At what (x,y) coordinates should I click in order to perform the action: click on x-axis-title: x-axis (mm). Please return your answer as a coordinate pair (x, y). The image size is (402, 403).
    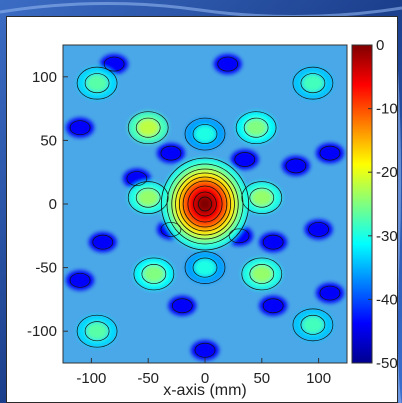
    Looking at the image, I should click on (205, 390).